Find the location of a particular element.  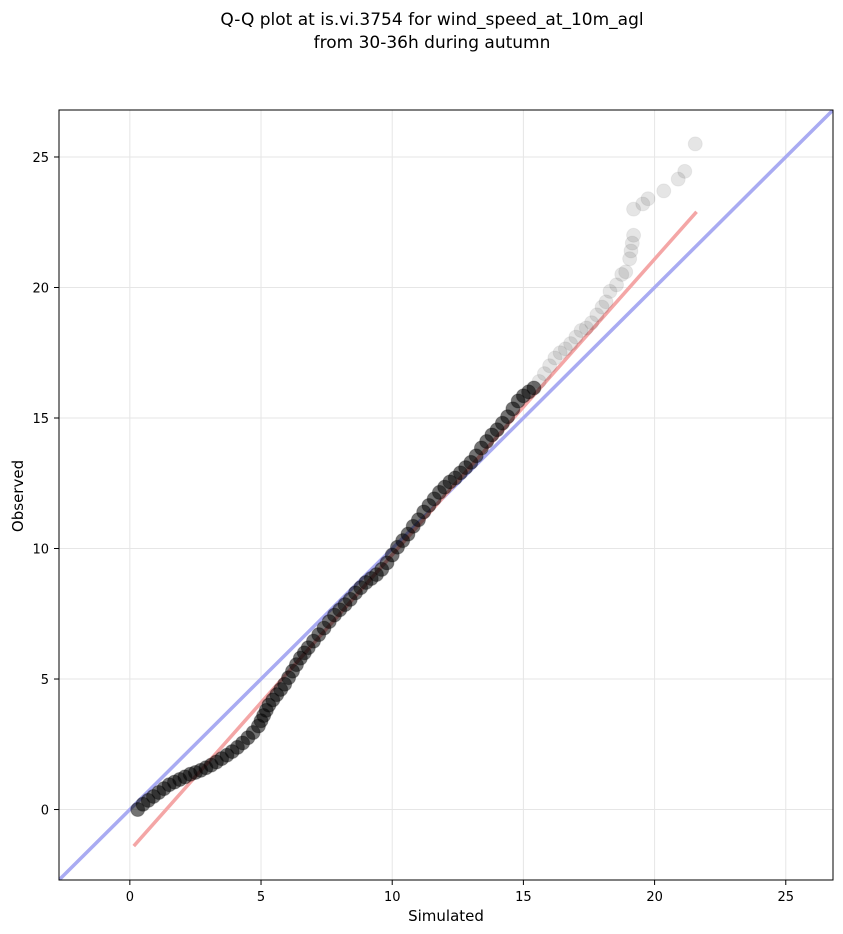

x-axis-label: Simulated is located at coordinates (446, 916).